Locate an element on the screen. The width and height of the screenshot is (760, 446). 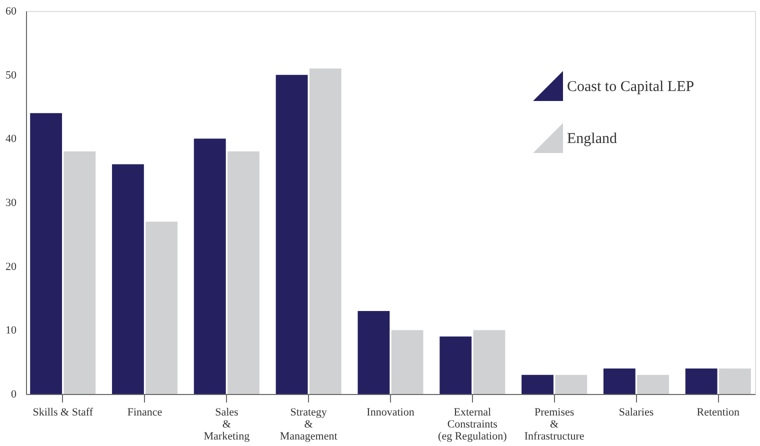
y-tick-label: 50 is located at coordinates (11, 75).